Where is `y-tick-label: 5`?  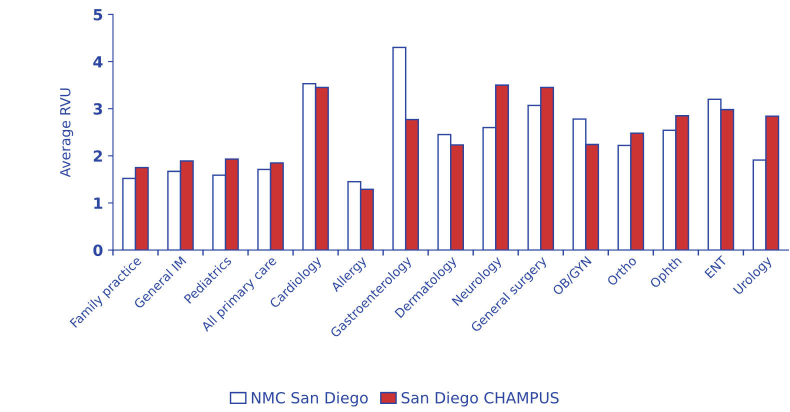 y-tick-label: 5 is located at coordinates (98, 14).